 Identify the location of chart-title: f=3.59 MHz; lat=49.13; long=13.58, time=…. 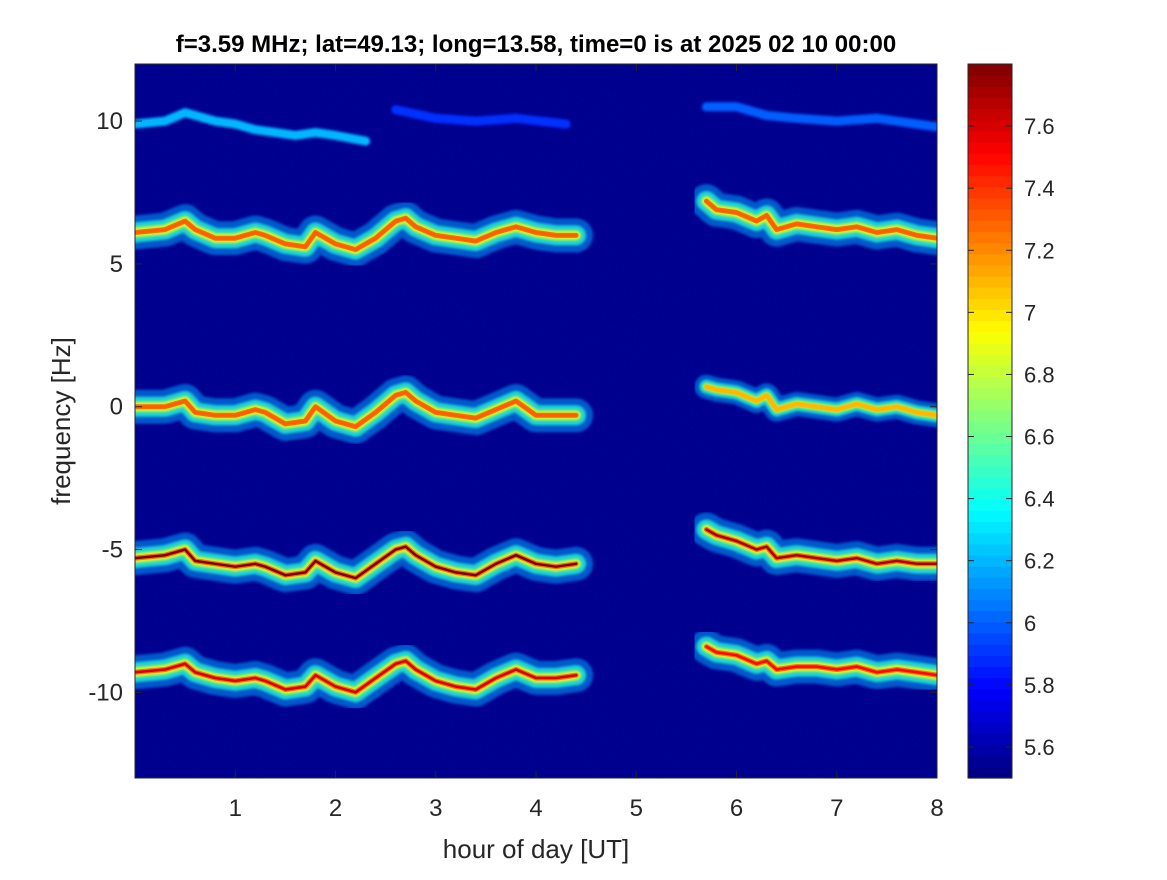
(536, 44).